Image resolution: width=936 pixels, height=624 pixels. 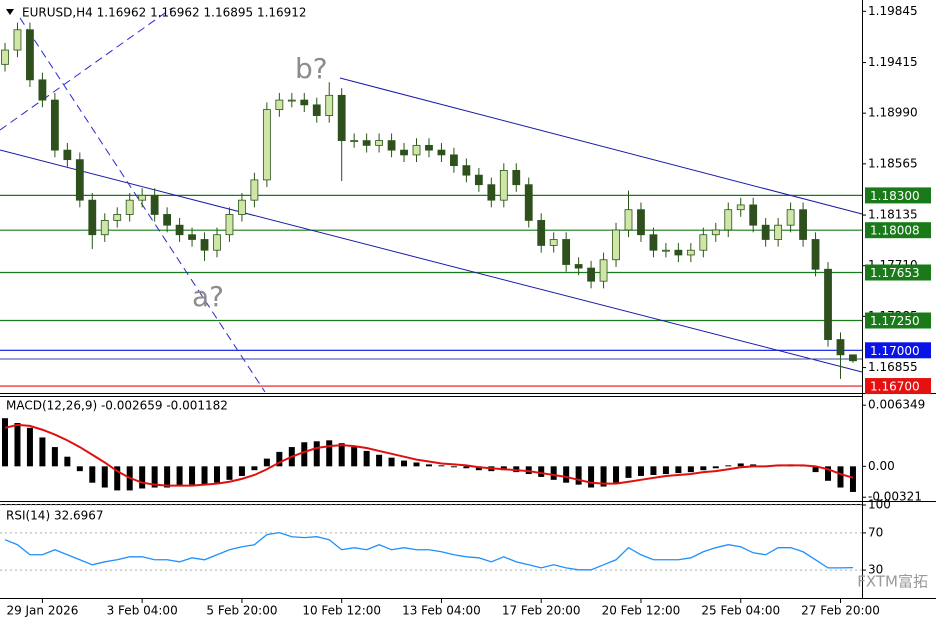 I want to click on y-tick-label: 1.18990, so click(x=893, y=113).